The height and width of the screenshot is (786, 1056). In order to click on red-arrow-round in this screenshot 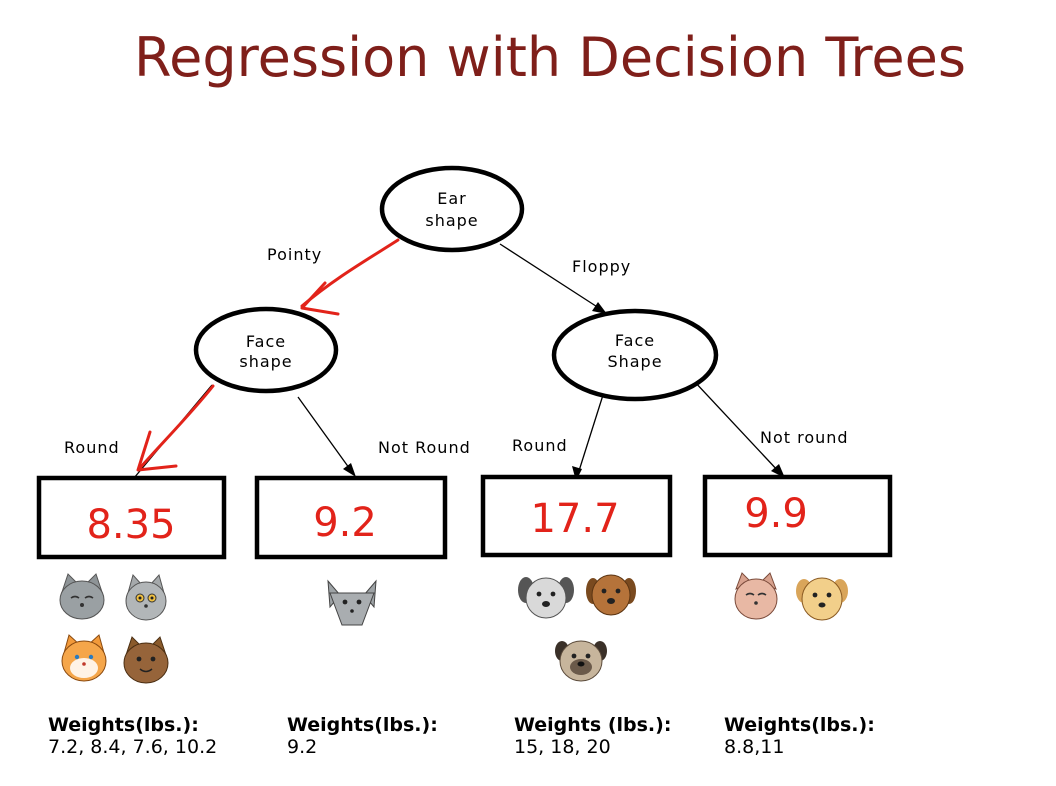, I will do `click(176, 427)`.